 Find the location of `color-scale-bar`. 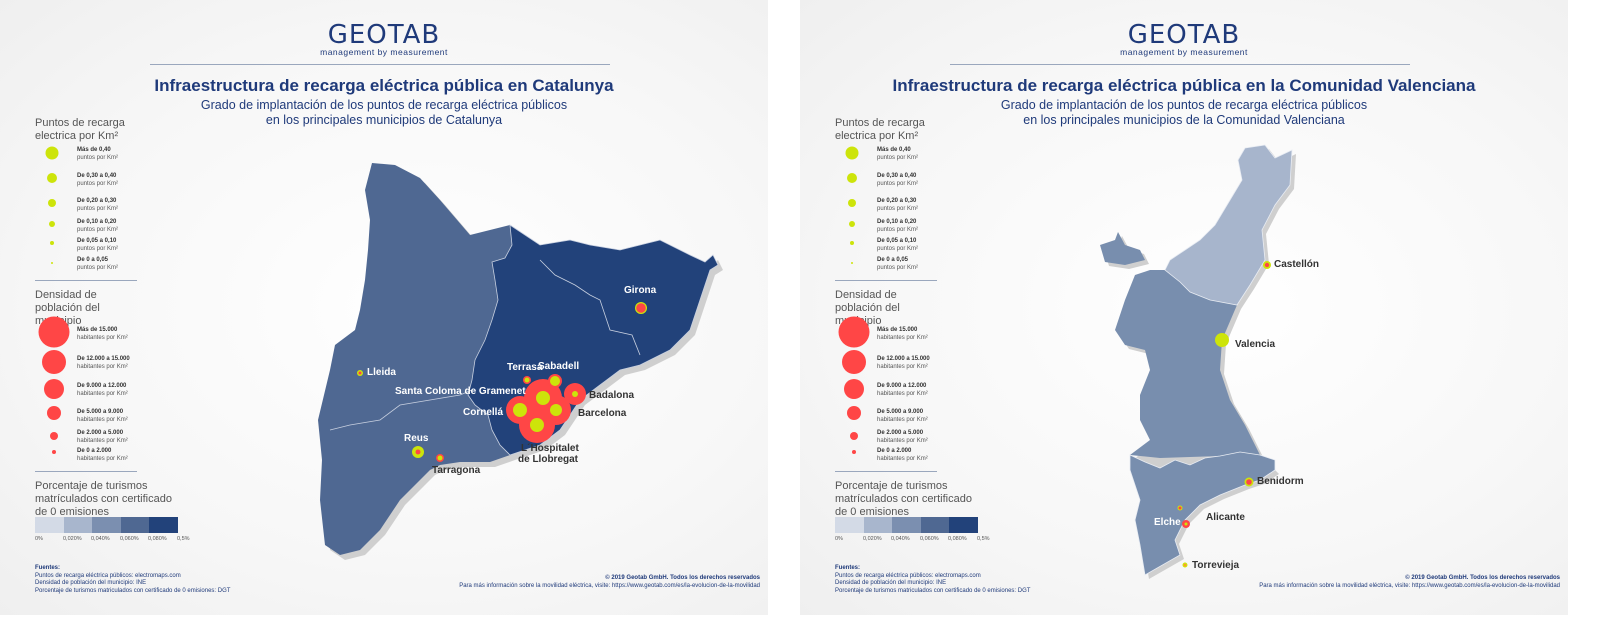

color-scale-bar is located at coordinates (106, 525).